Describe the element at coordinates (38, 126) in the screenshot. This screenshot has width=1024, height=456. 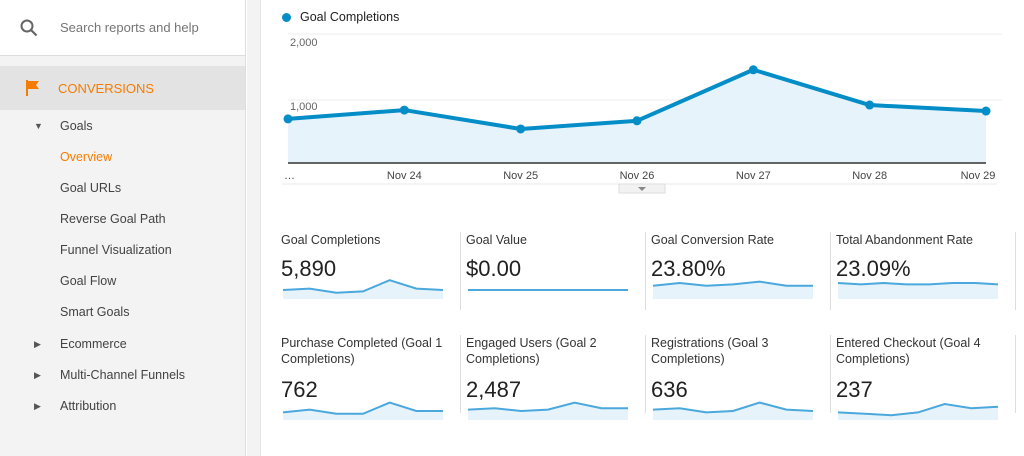
I see `expanded-caret-icon: ▼` at that location.